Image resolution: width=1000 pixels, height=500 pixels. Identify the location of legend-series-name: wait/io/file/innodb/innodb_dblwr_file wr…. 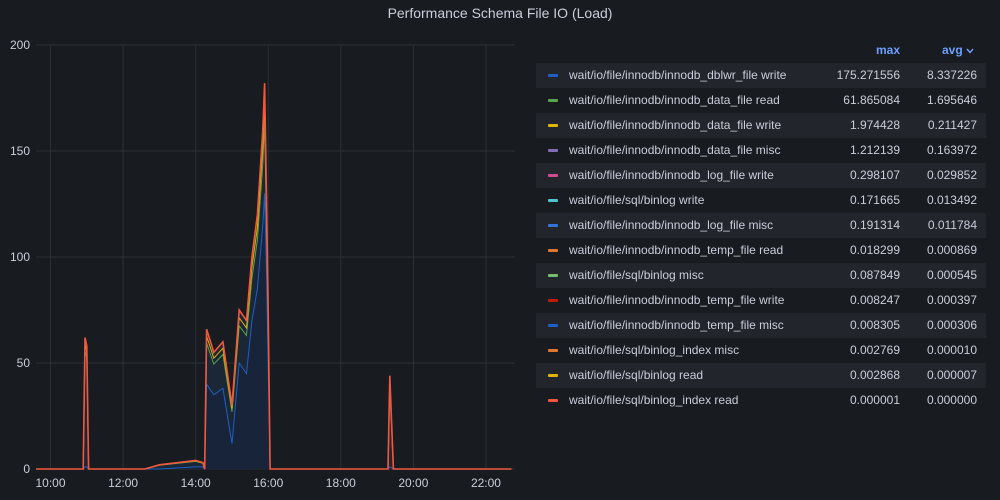
(678, 75).